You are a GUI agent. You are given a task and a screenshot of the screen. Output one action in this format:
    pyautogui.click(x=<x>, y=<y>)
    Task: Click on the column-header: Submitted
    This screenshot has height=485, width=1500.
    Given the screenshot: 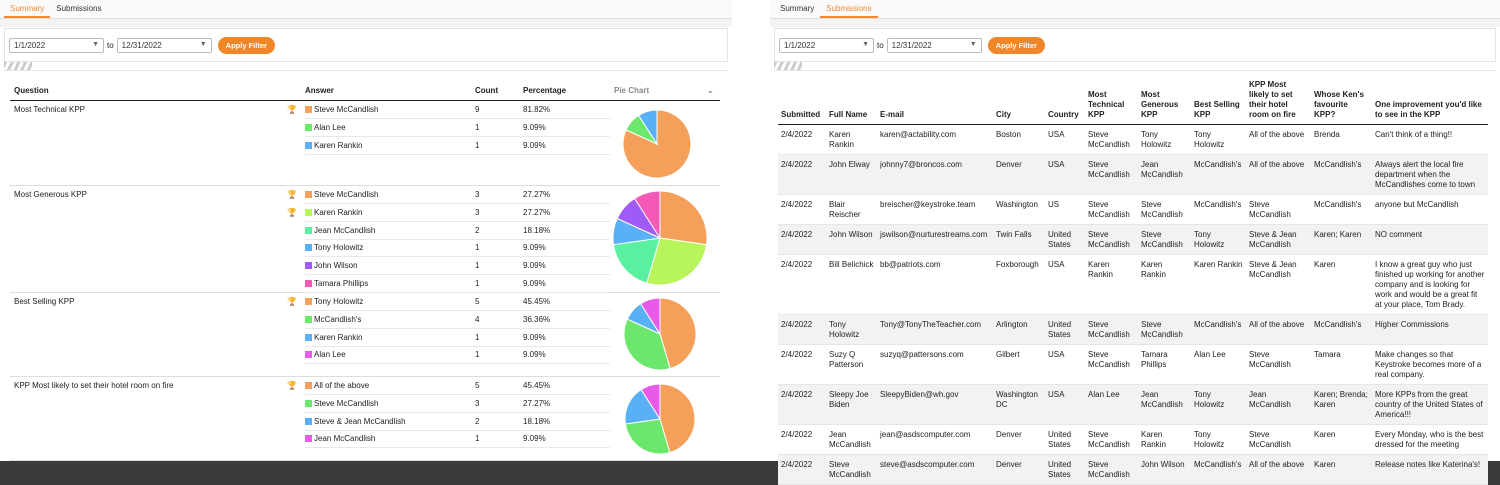 What is the action you would take?
    pyautogui.click(x=802, y=102)
    